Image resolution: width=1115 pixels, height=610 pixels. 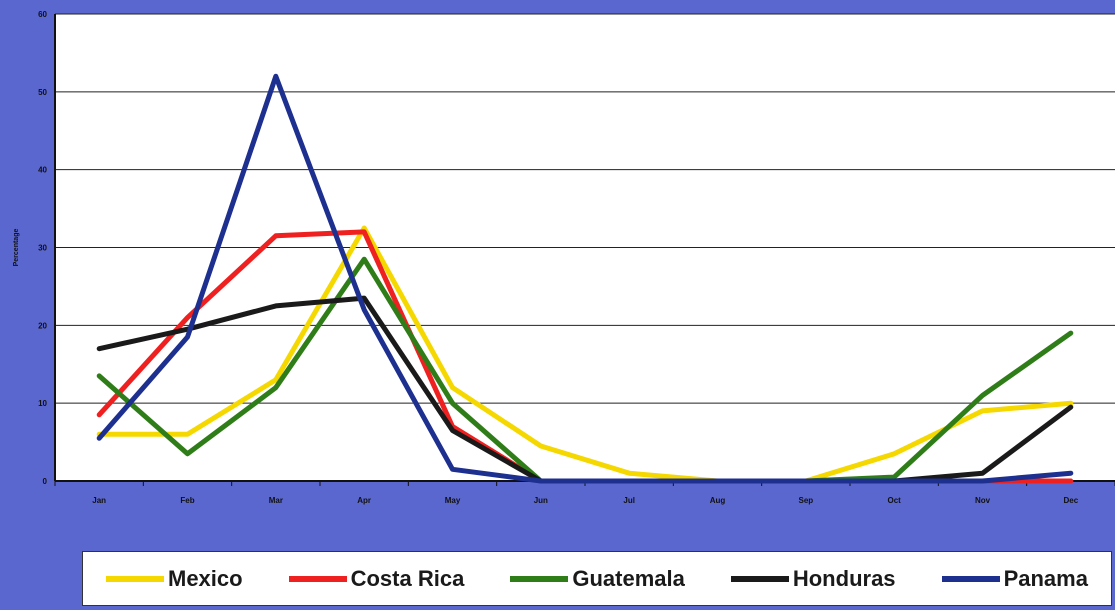 What do you see at coordinates (453, 500) in the screenshot?
I see `x-tick-label: May` at bounding box center [453, 500].